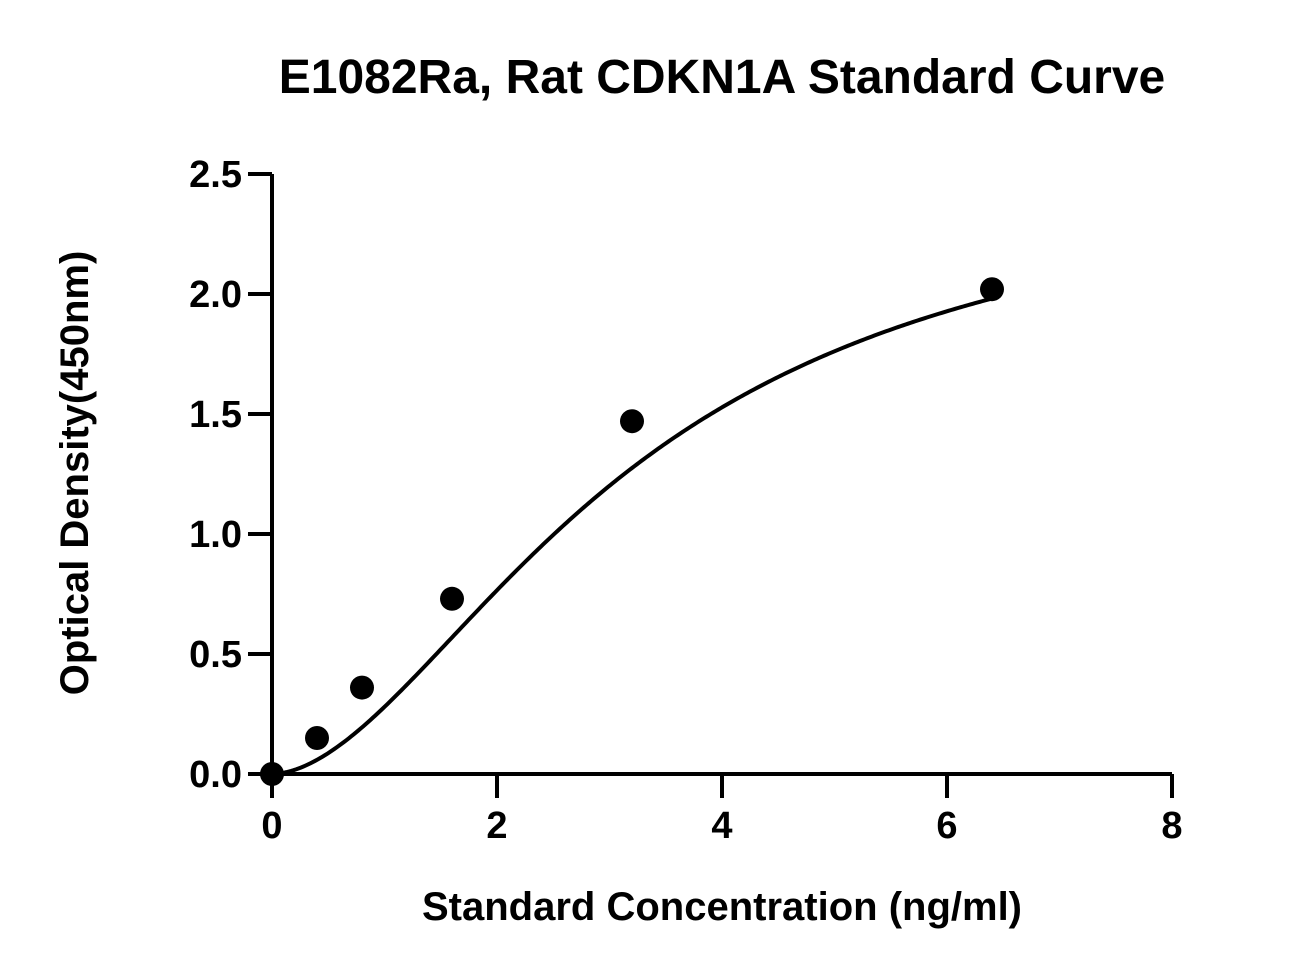  I want to click on chart-title: E1082Ra, Rat CDKN1A Standard Curve, so click(722, 77).